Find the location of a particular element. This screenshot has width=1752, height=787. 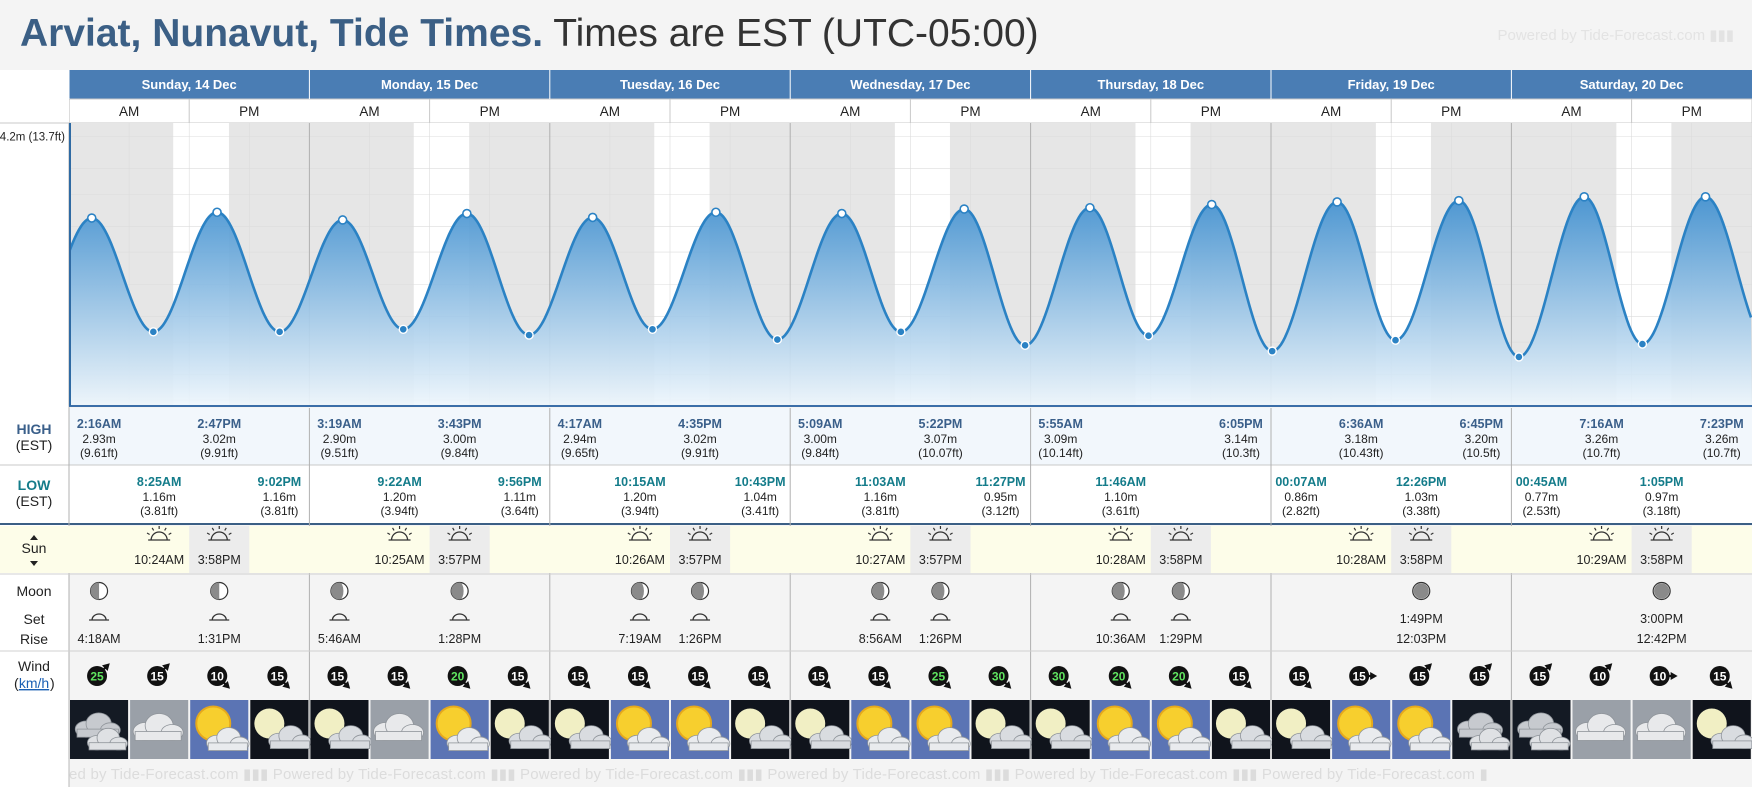

low-tide-time: 8:25AM is located at coordinates (159, 482).